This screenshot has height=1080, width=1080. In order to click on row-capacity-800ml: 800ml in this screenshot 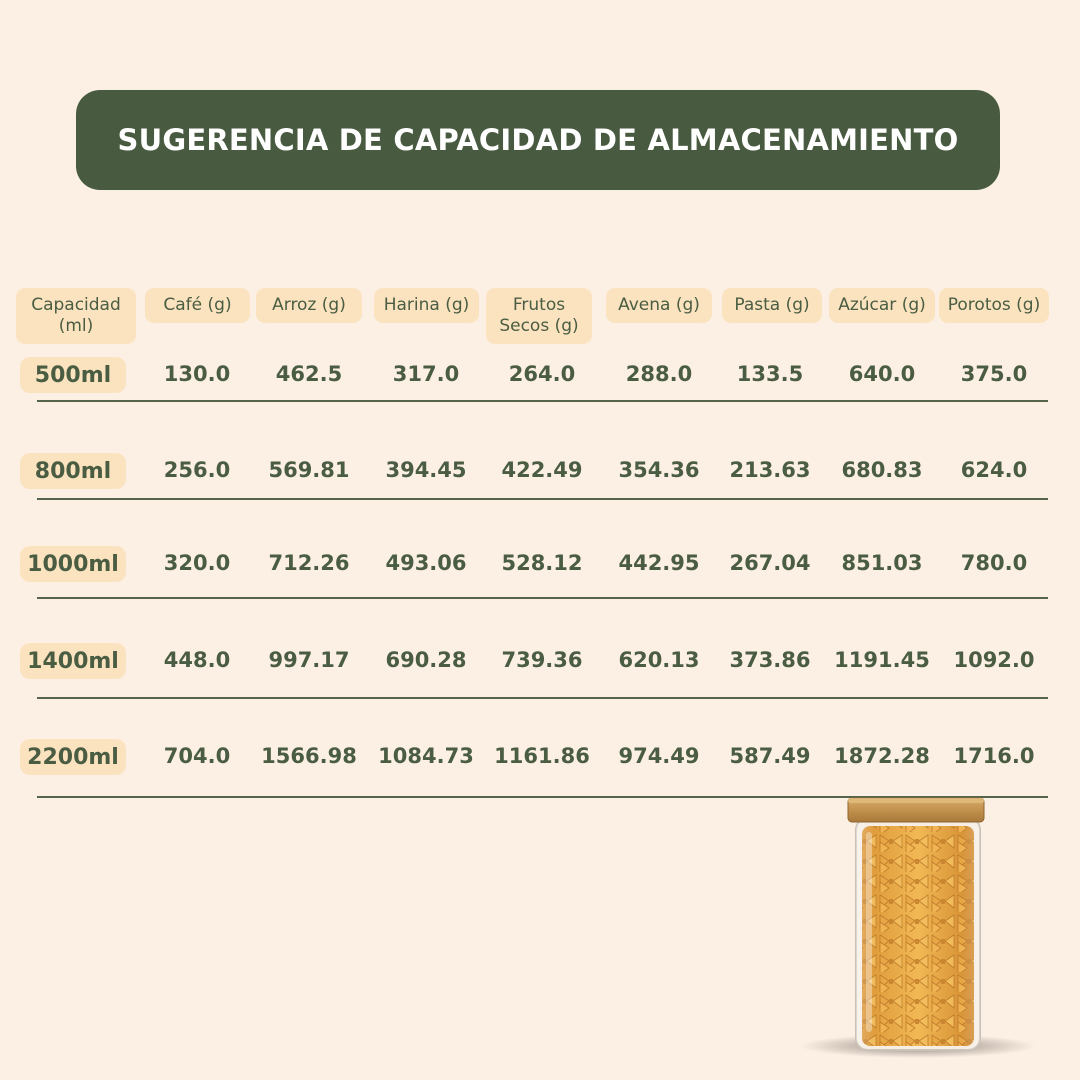, I will do `click(73, 471)`.